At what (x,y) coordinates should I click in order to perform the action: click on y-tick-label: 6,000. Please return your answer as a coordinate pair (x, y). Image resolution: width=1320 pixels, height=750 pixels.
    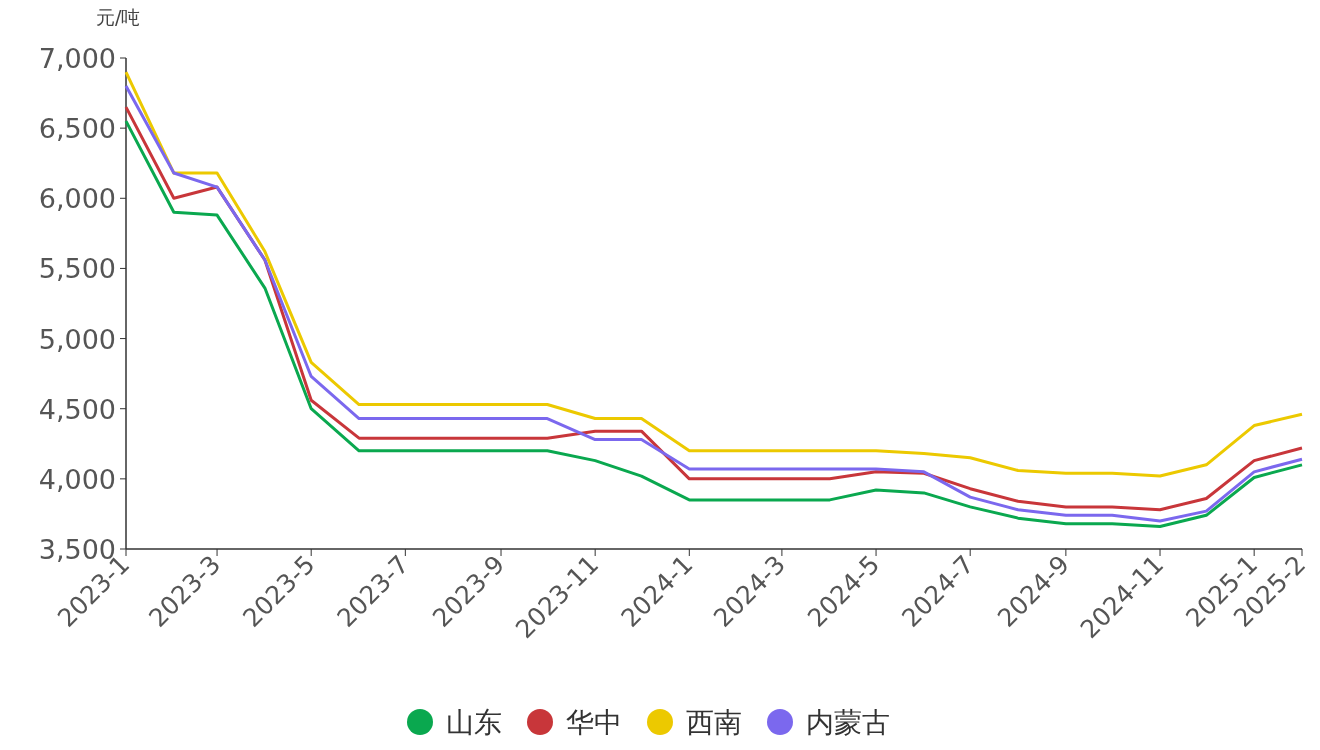
    Looking at the image, I should click on (77, 199).